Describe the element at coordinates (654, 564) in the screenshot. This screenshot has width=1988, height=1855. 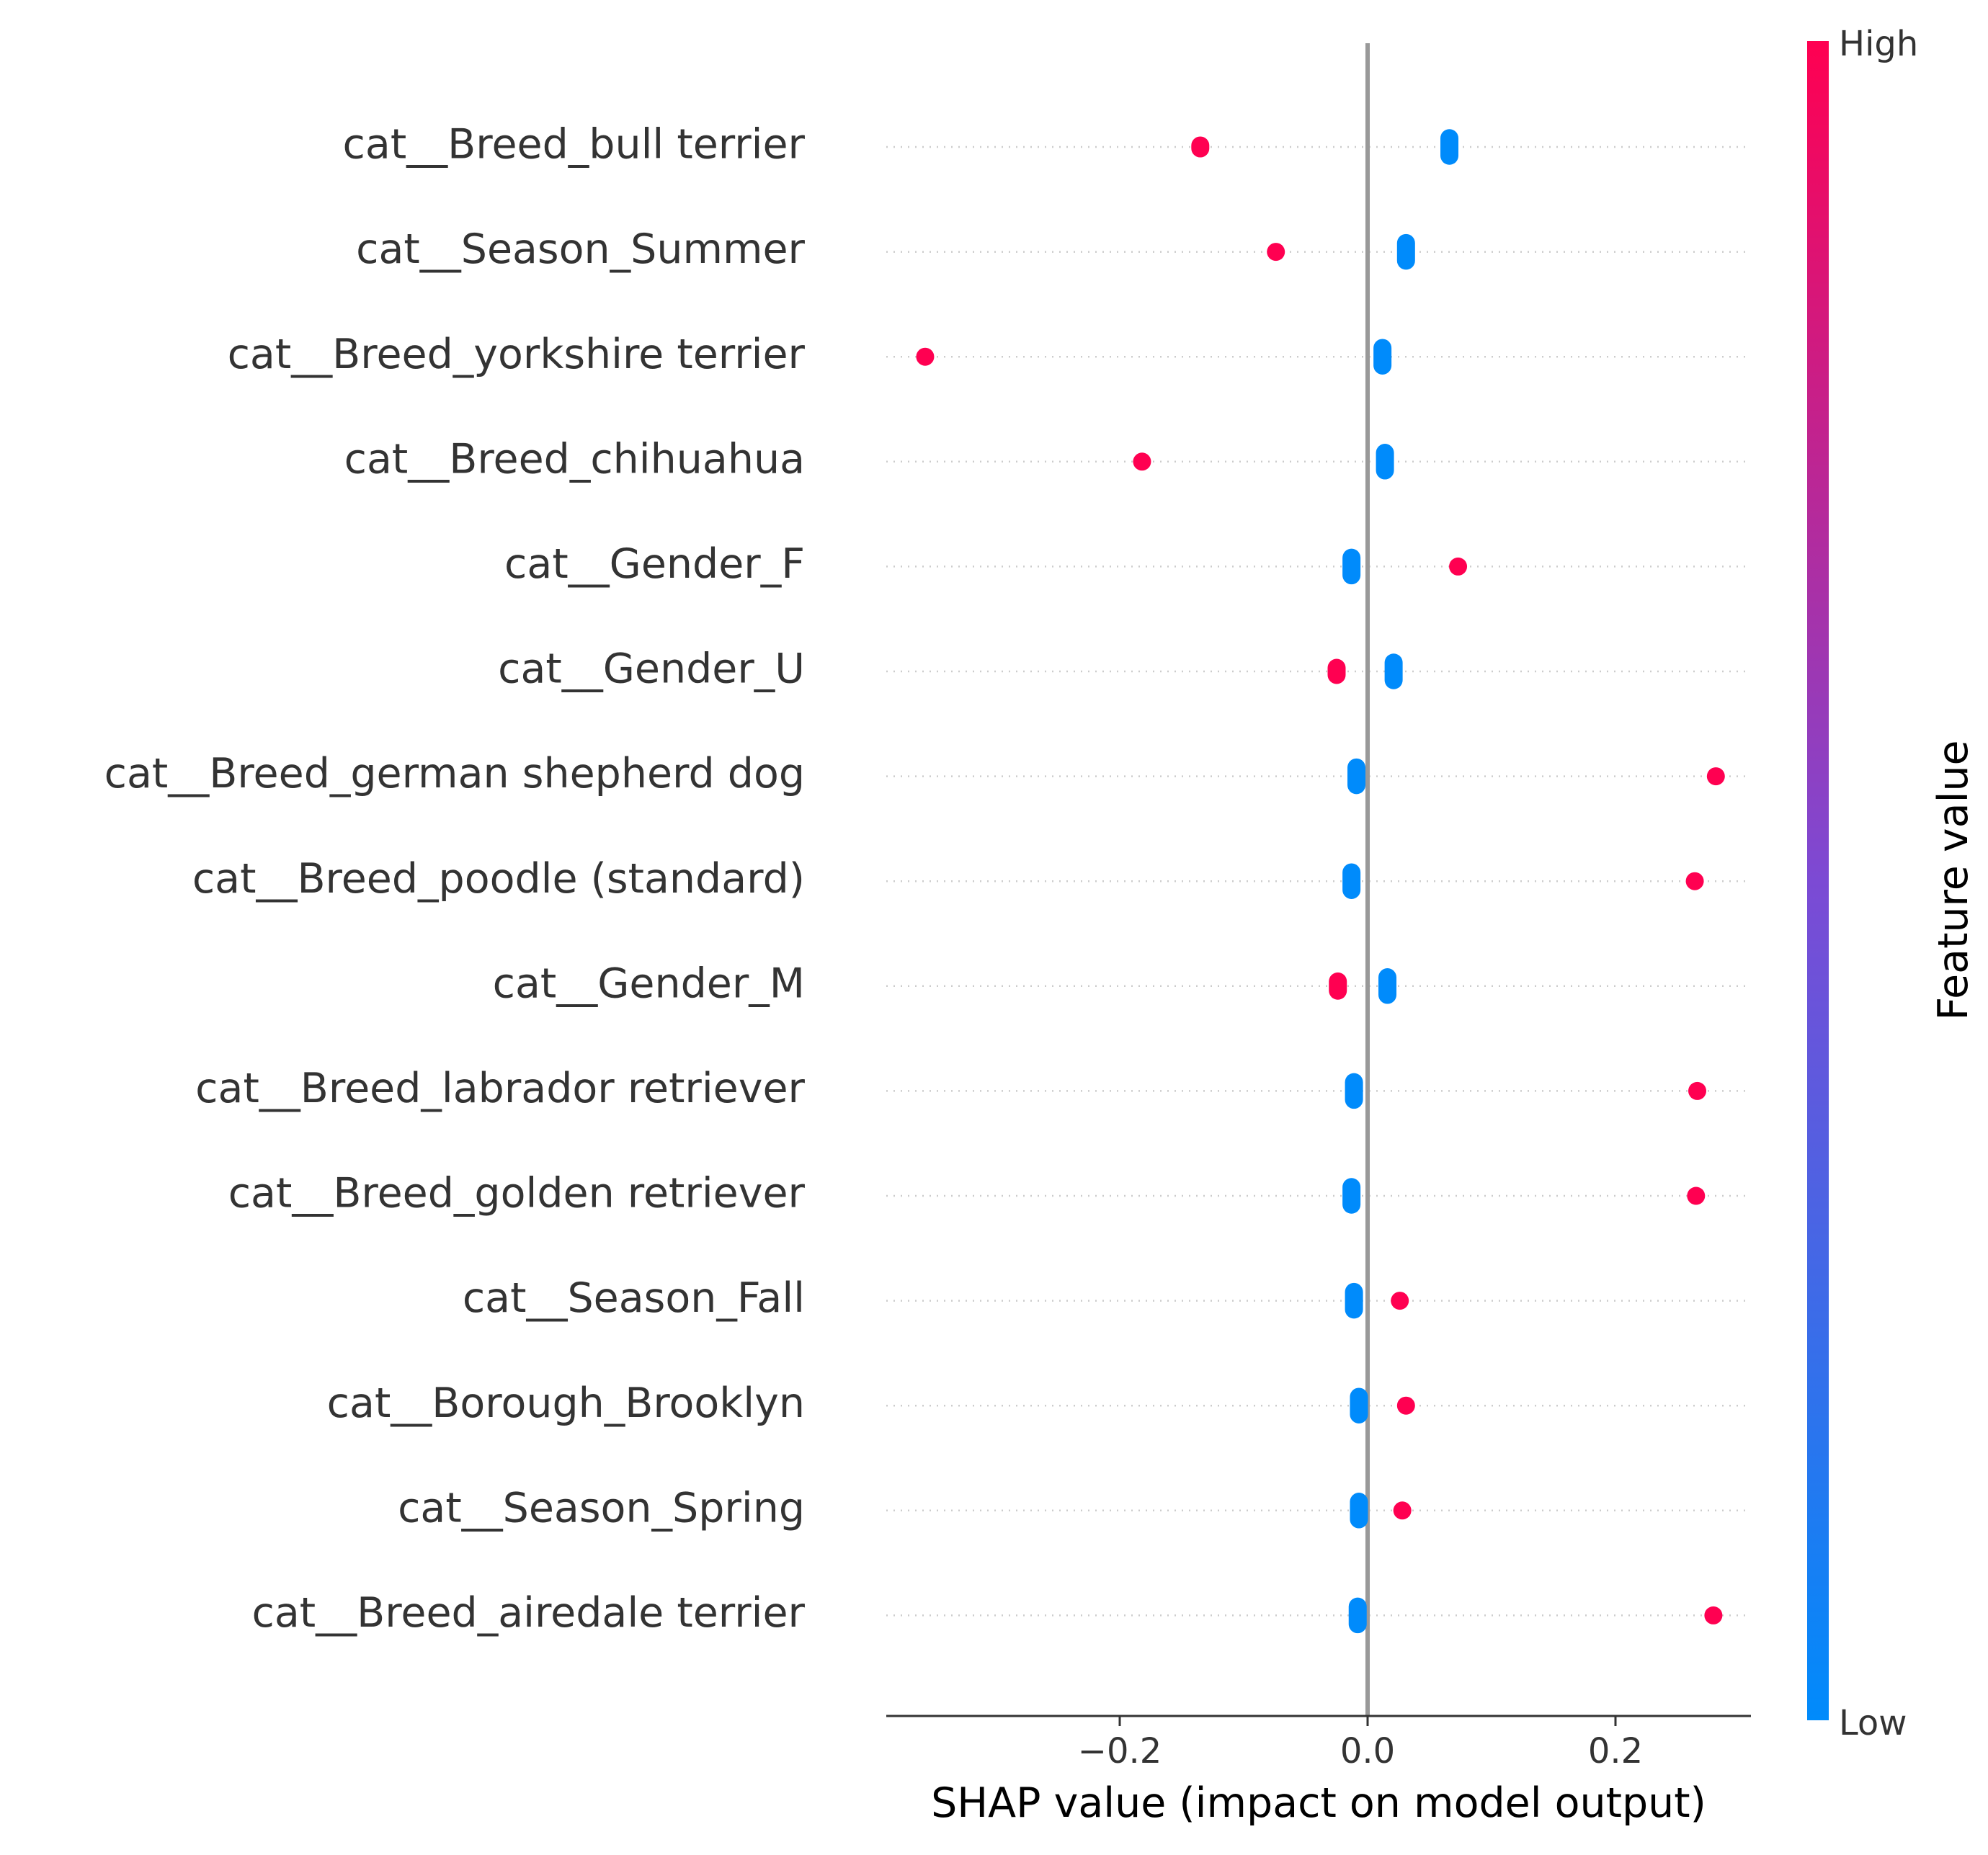
I see `feature-label: cat__Gender_F` at that location.